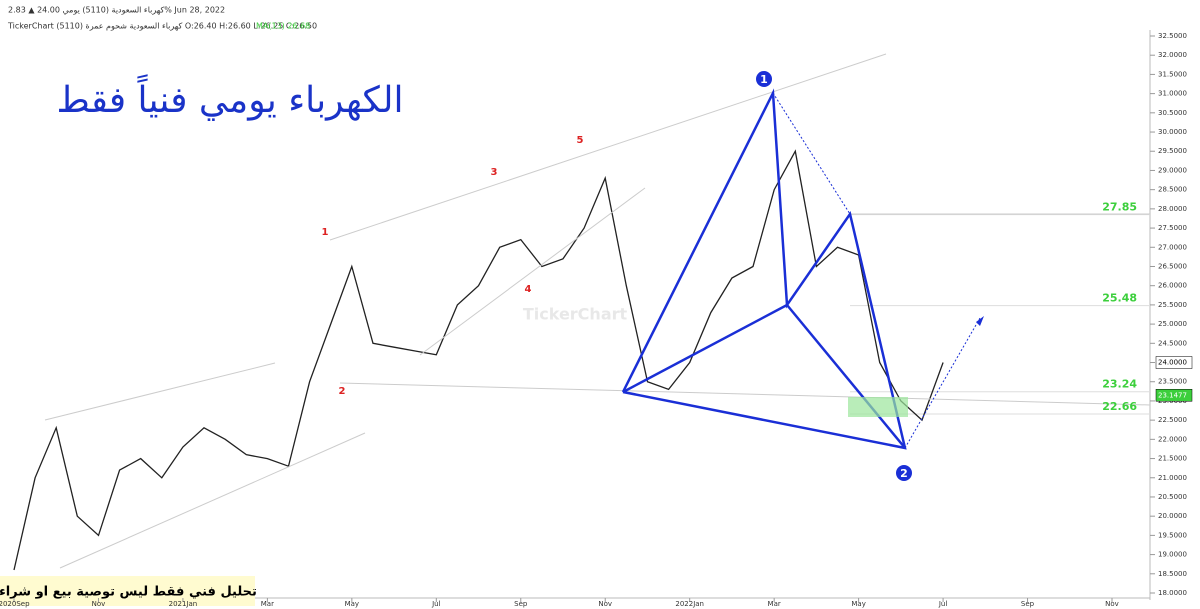 The width and height of the screenshot is (1200, 609). What do you see at coordinates (494, 172) in the screenshot?
I see `wave-label: 3` at bounding box center [494, 172].